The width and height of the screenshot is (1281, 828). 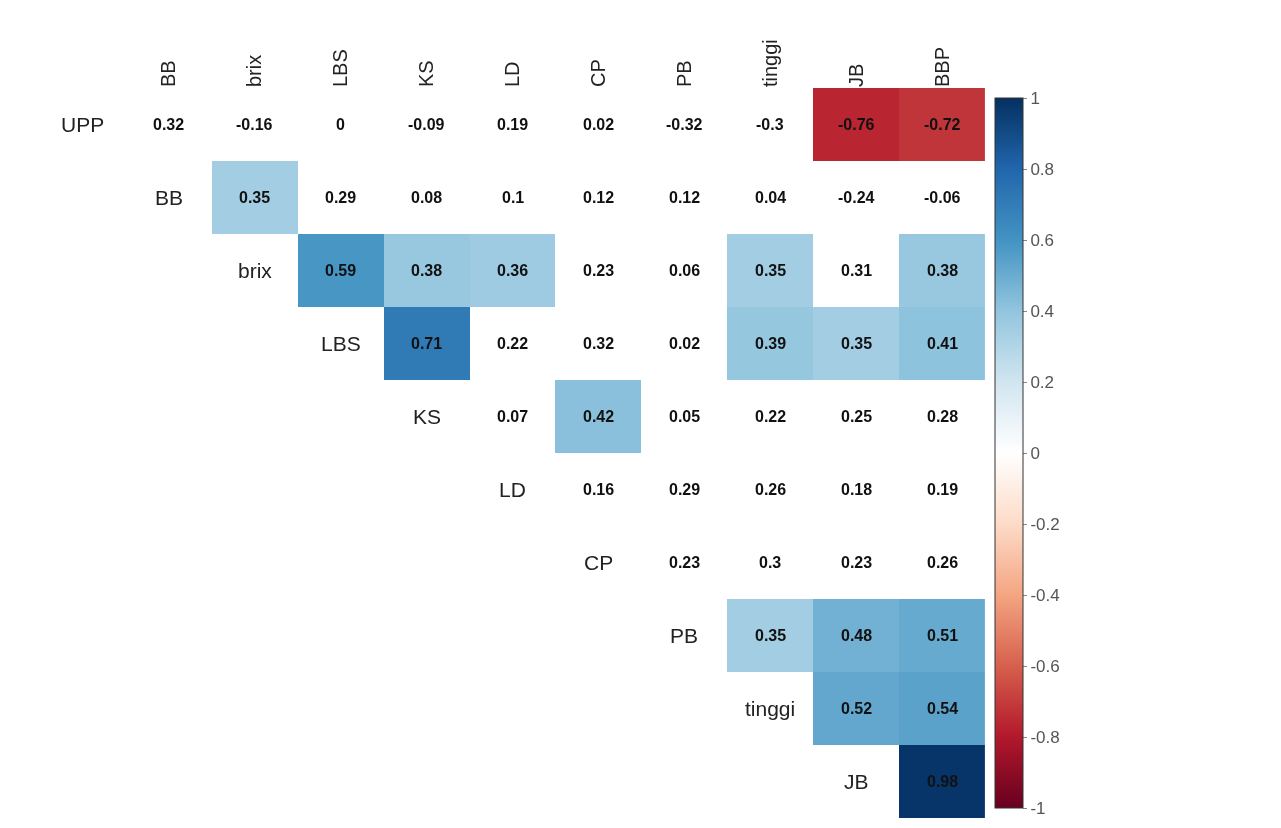 I want to click on x-tick-label: BBP, so click(x=941, y=66).